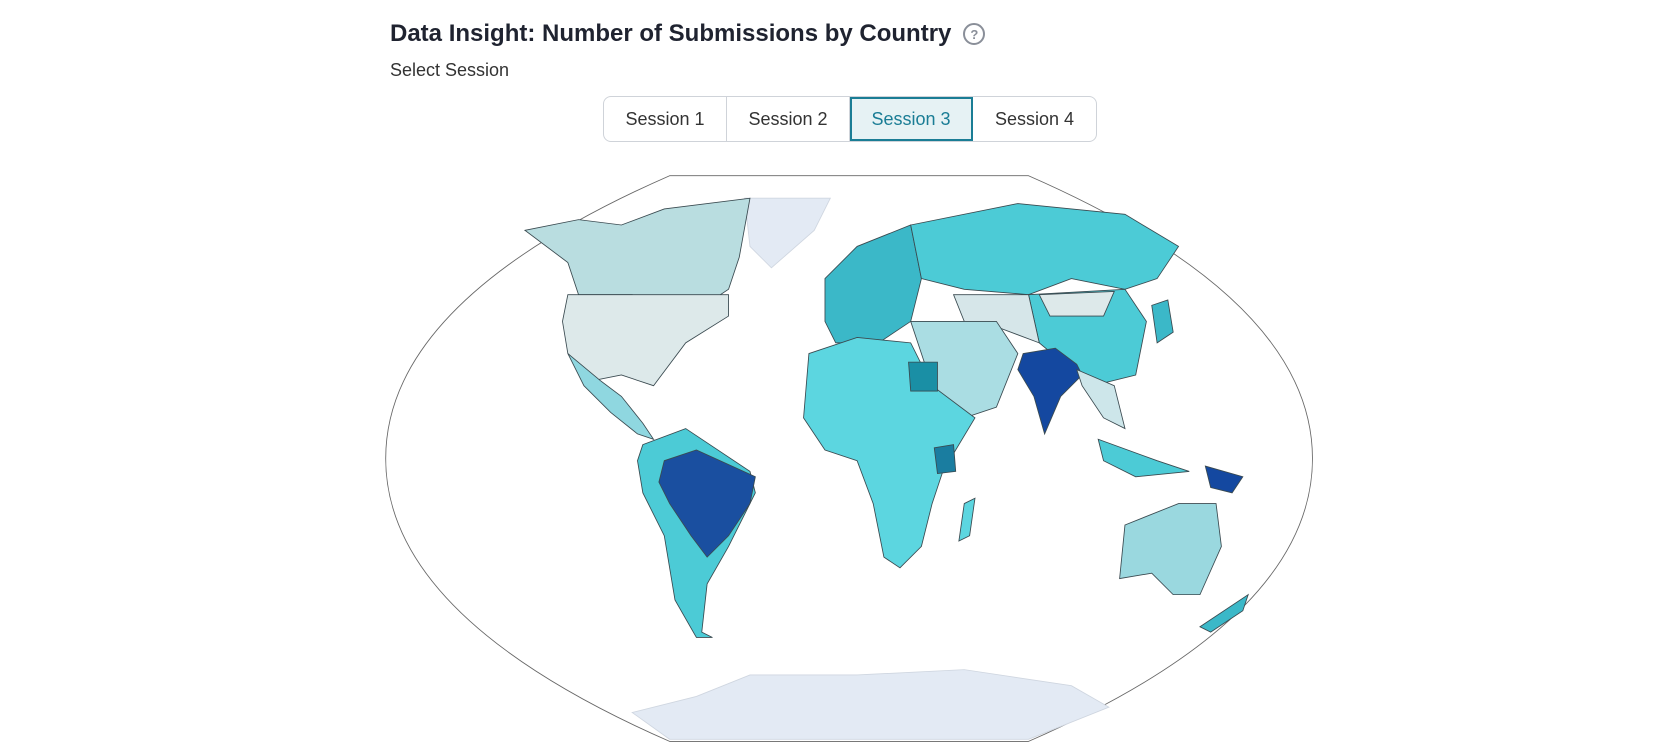 The width and height of the screenshot is (1680, 755). I want to click on session-tabs: Session 1 Session 2 Session 3 Session 4, so click(850, 119).